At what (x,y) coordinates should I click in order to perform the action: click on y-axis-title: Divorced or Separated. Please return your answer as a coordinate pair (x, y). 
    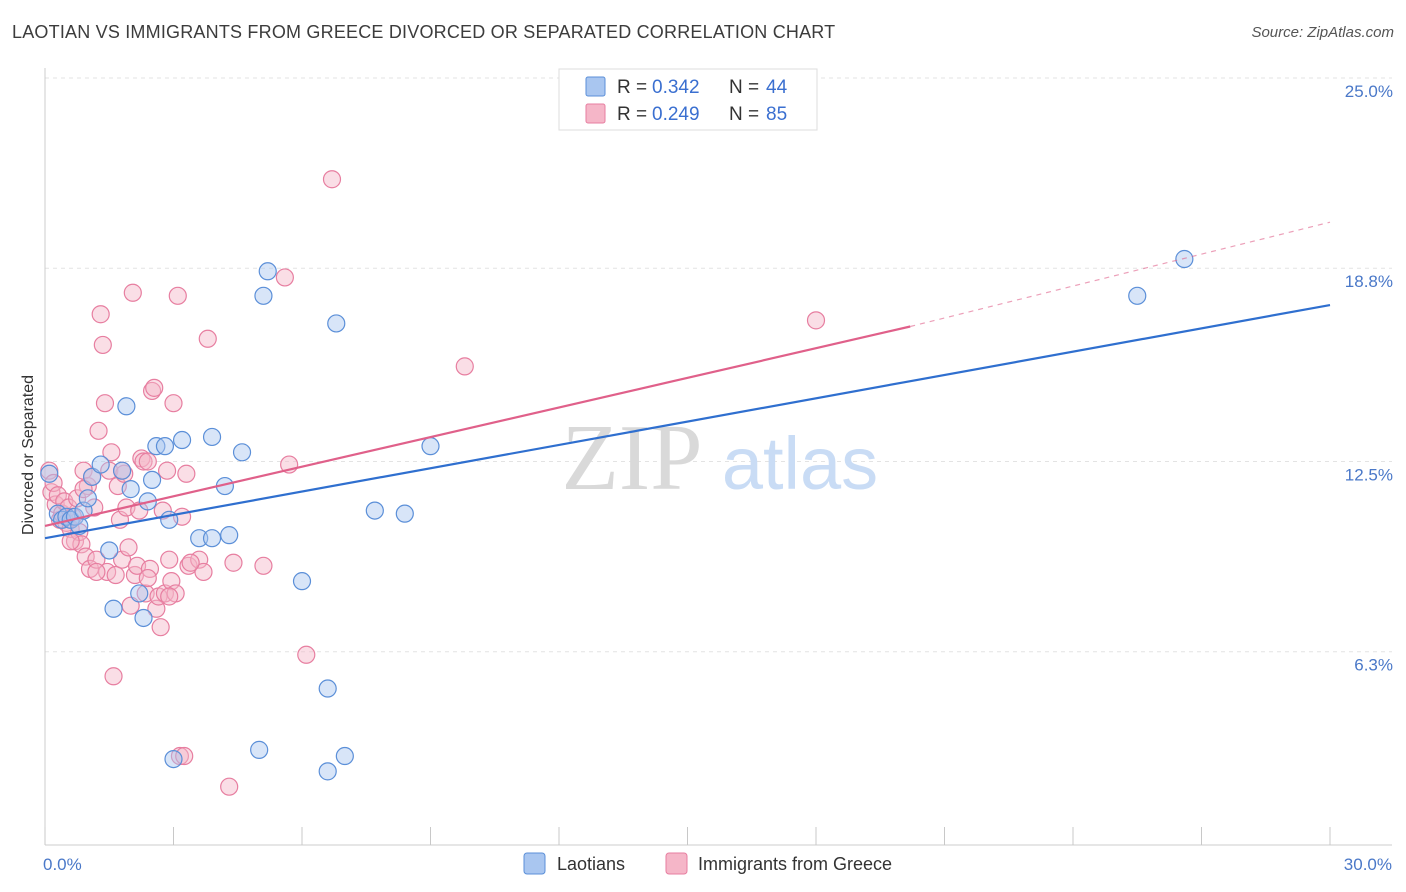
    Looking at the image, I should click on (28, 455).